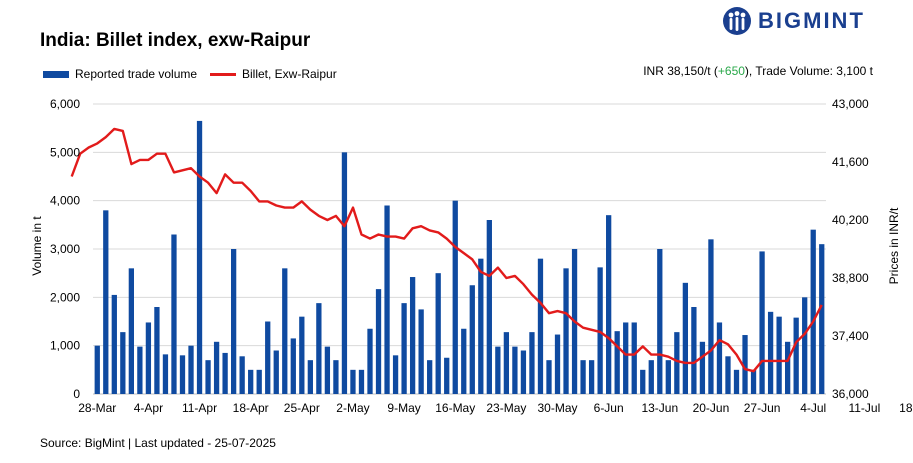 The height and width of the screenshot is (463, 913). I want to click on y2-tick-label: 43,000, so click(850, 104).